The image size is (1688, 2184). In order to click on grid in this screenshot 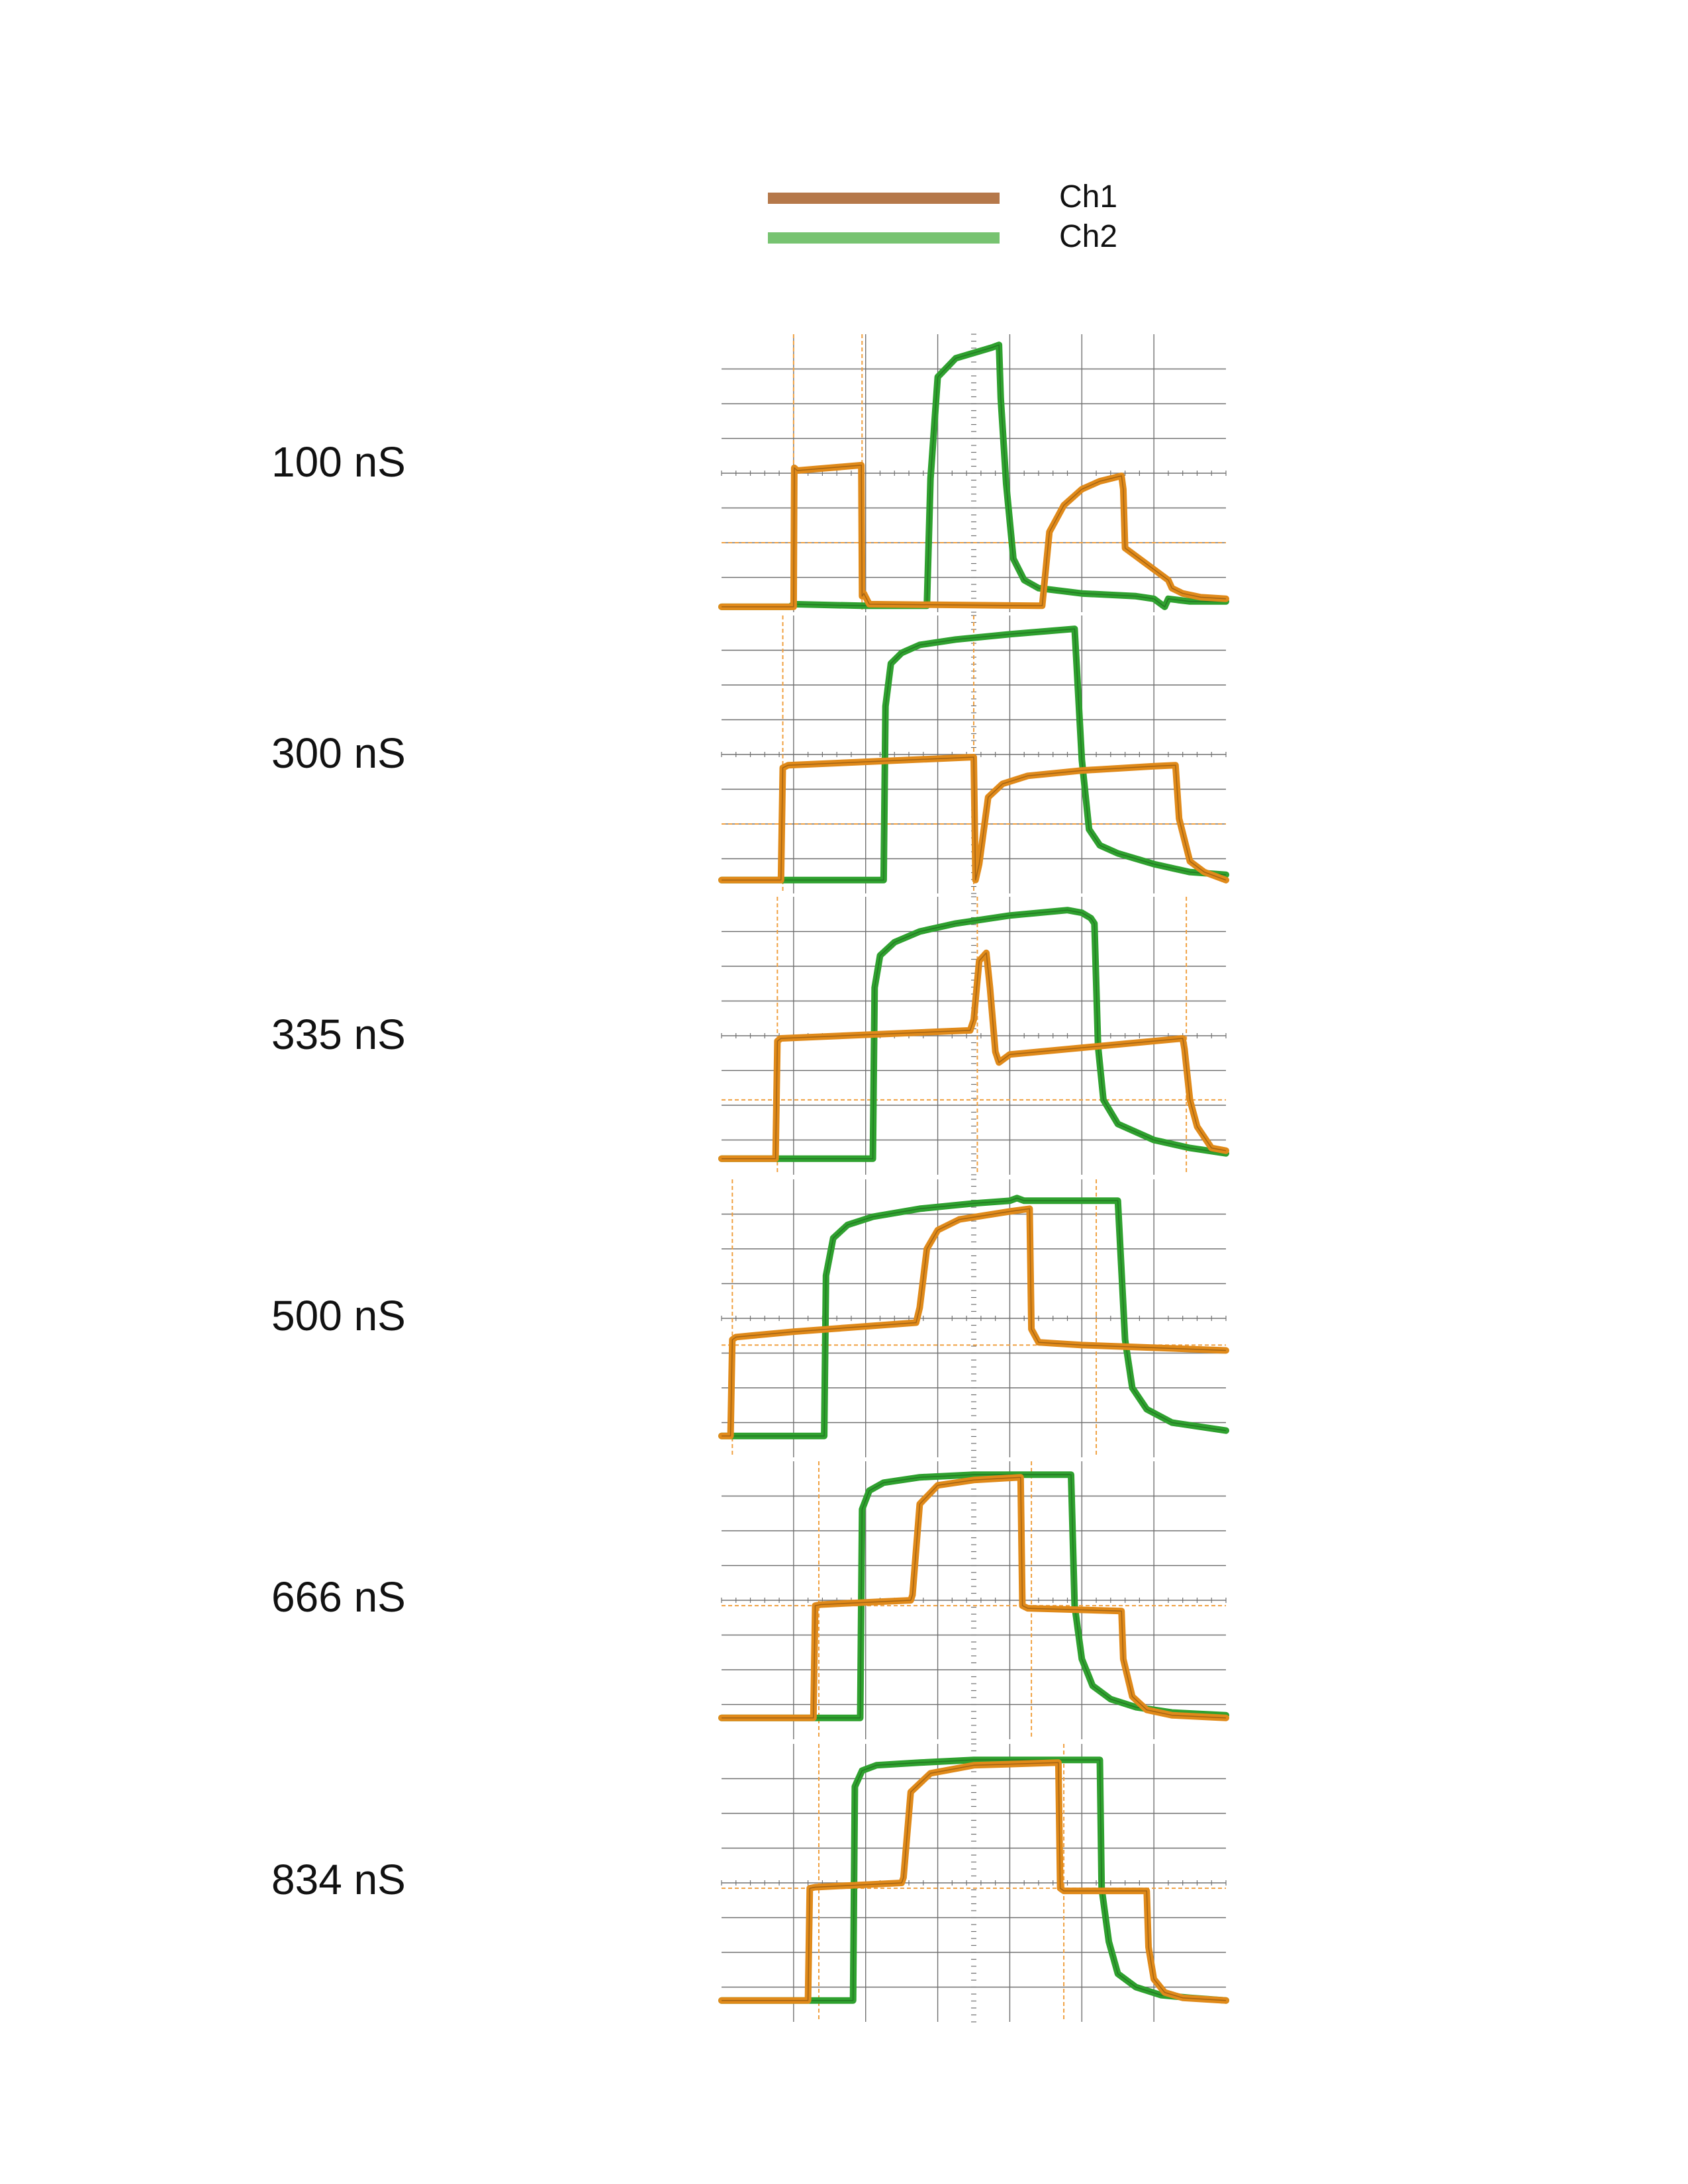, I will do `click(974, 1318)`.